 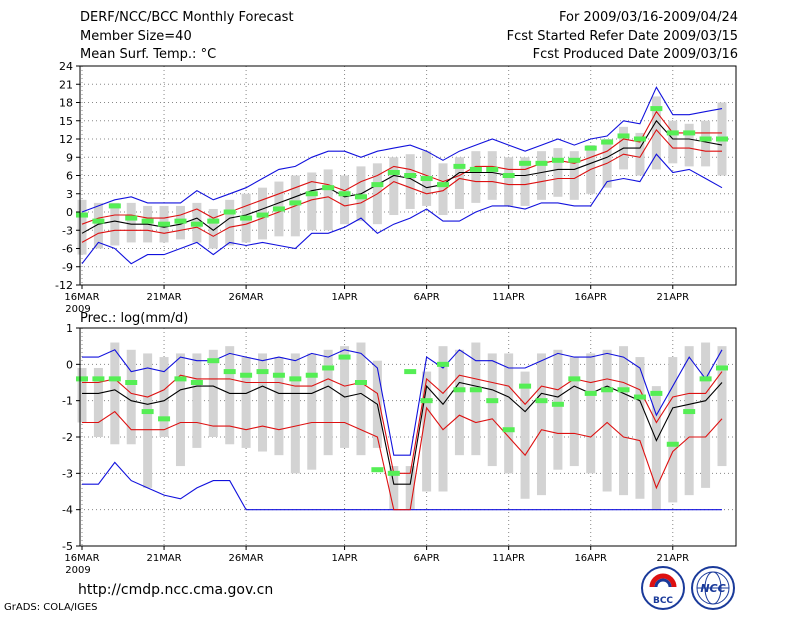 I want to click on bcc-logo: BCC, so click(x=663, y=588).